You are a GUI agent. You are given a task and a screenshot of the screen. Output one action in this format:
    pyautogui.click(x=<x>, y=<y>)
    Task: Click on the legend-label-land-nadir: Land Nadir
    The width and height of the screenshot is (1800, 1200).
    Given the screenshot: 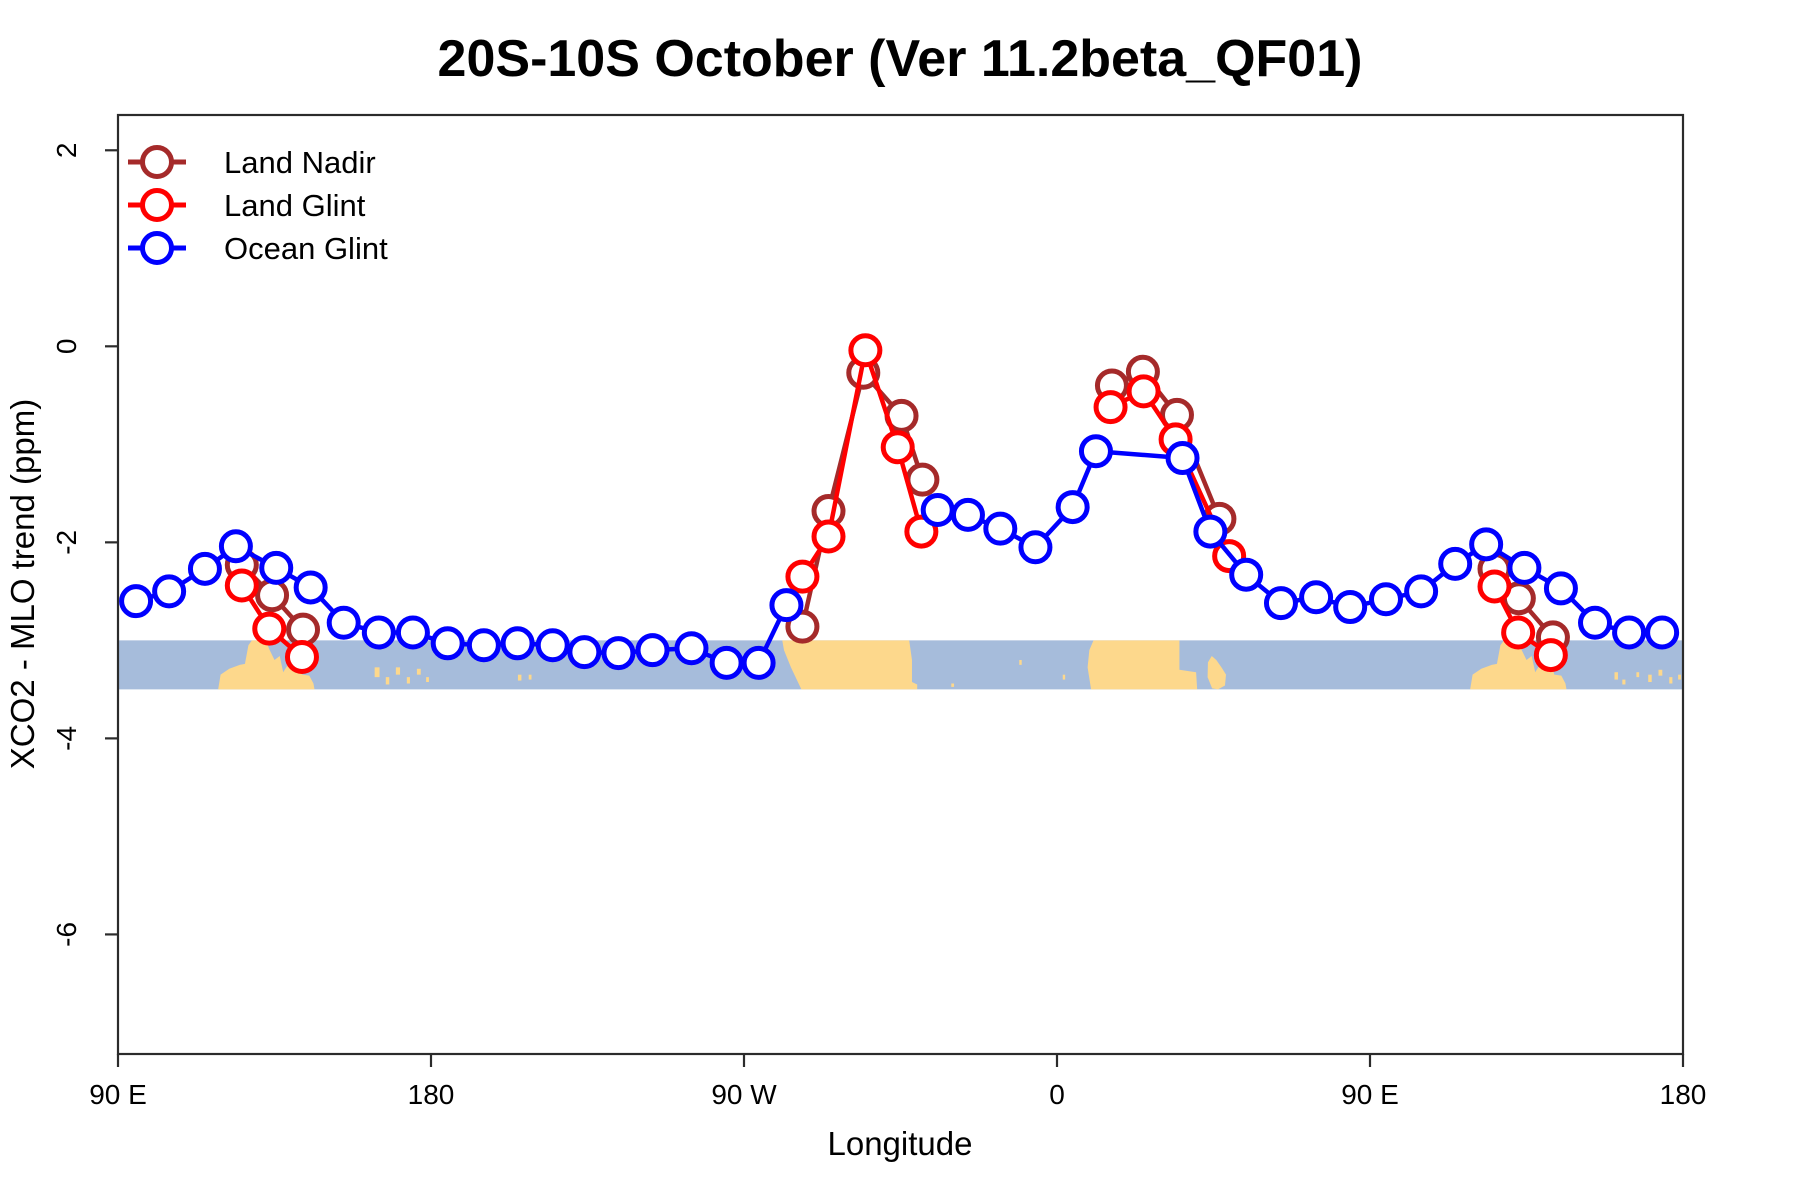 What is the action you would take?
    pyautogui.click(x=300, y=162)
    